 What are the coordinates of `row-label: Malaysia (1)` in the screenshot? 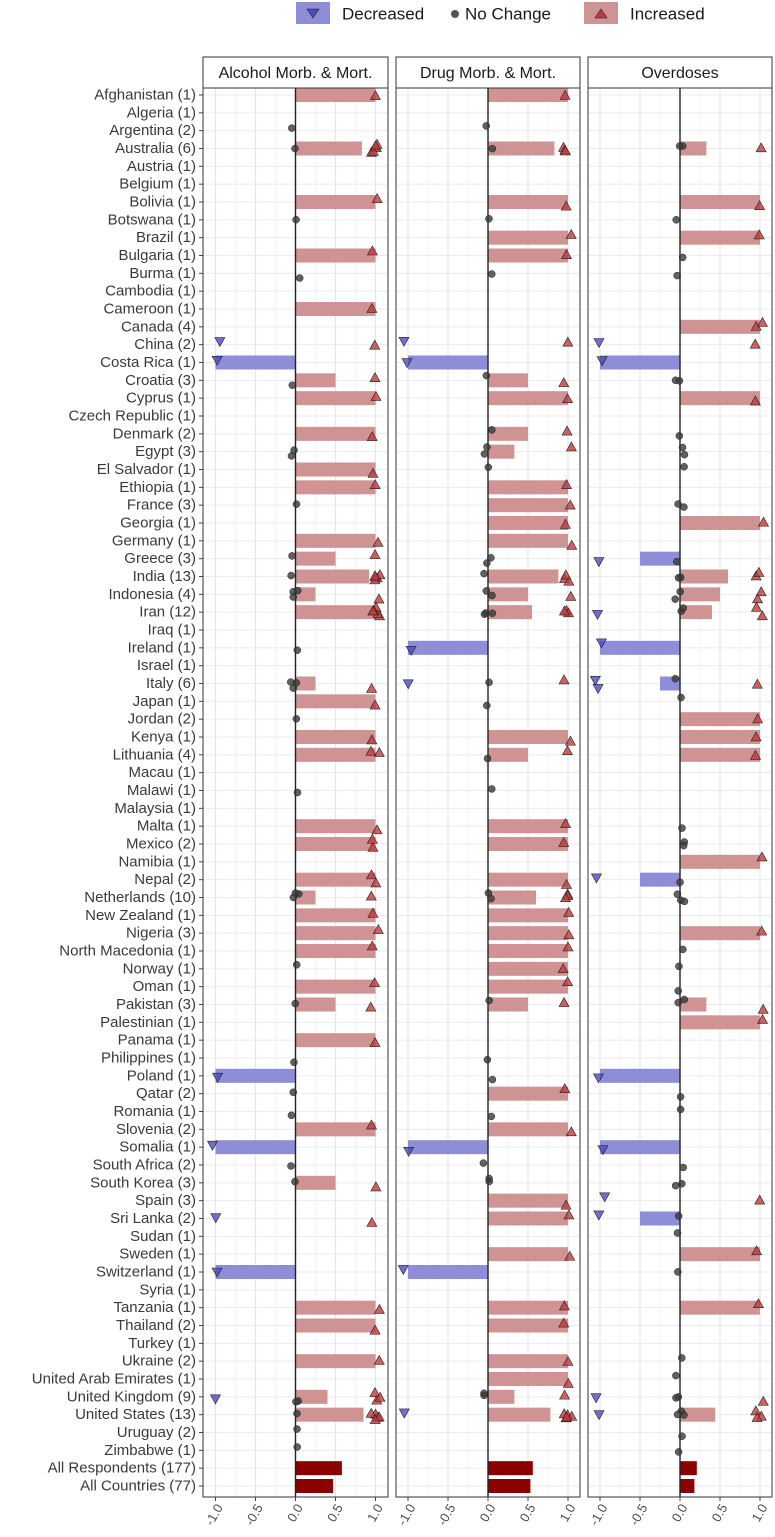 It's located at (155, 808).